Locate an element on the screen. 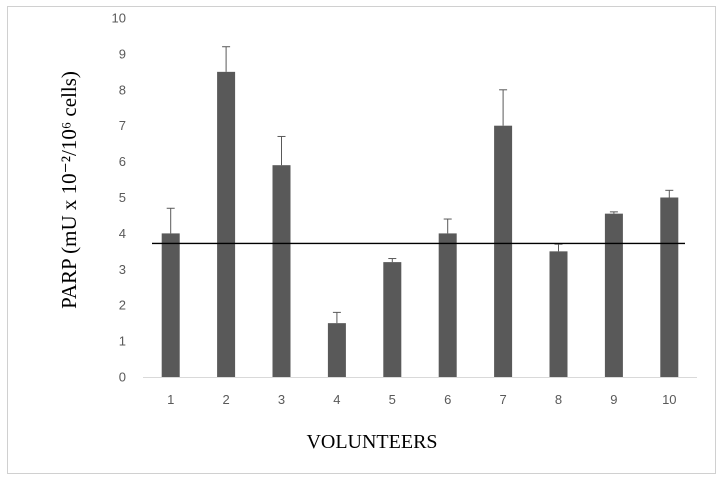 This screenshot has height=484, width=725. y-tick-label: 10 is located at coordinates (119, 18).